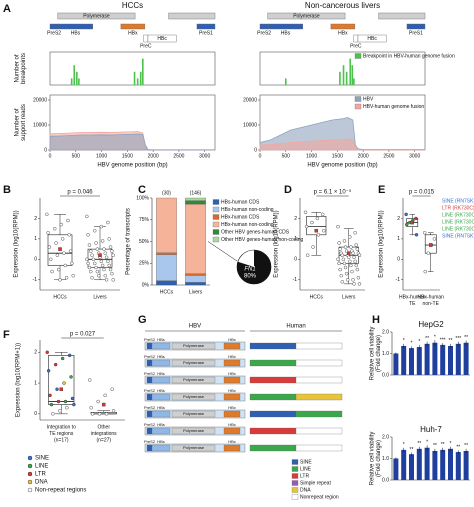  I want to click on y-tick-label: 0, so click(398, 260).